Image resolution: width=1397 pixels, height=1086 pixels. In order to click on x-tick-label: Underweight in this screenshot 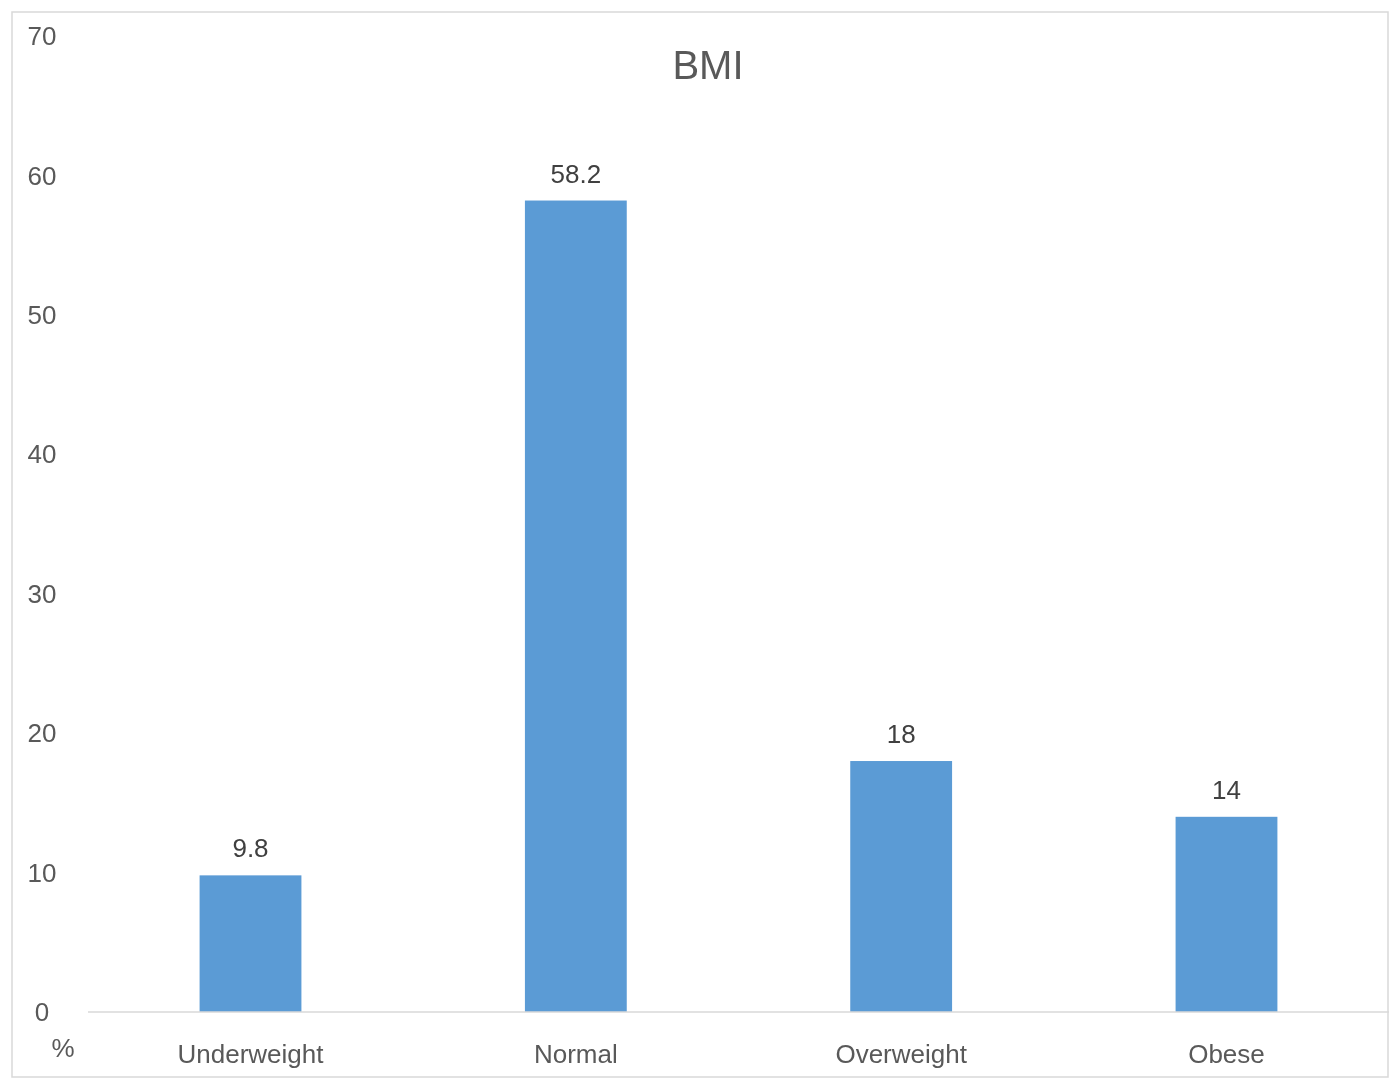, I will do `click(251, 1054)`.